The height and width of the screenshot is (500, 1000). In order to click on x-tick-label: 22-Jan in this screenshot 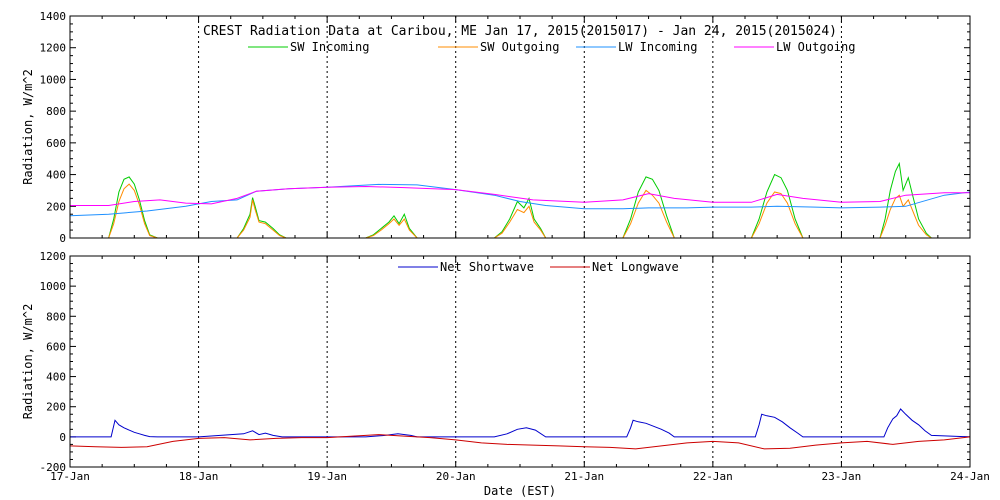, I will do `click(713, 476)`.